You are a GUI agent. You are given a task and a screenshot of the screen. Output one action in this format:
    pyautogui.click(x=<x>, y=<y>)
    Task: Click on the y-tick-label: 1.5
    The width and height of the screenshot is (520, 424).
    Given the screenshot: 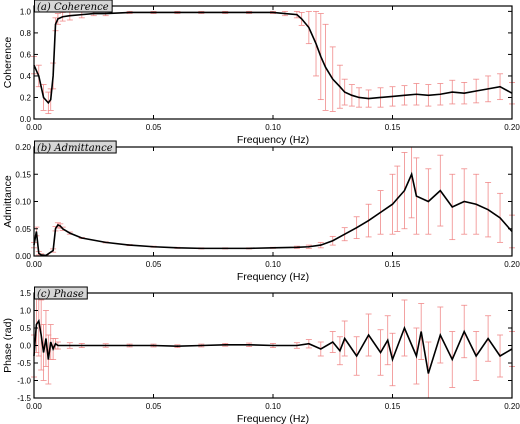 What is the action you would take?
    pyautogui.click(x=26, y=293)
    